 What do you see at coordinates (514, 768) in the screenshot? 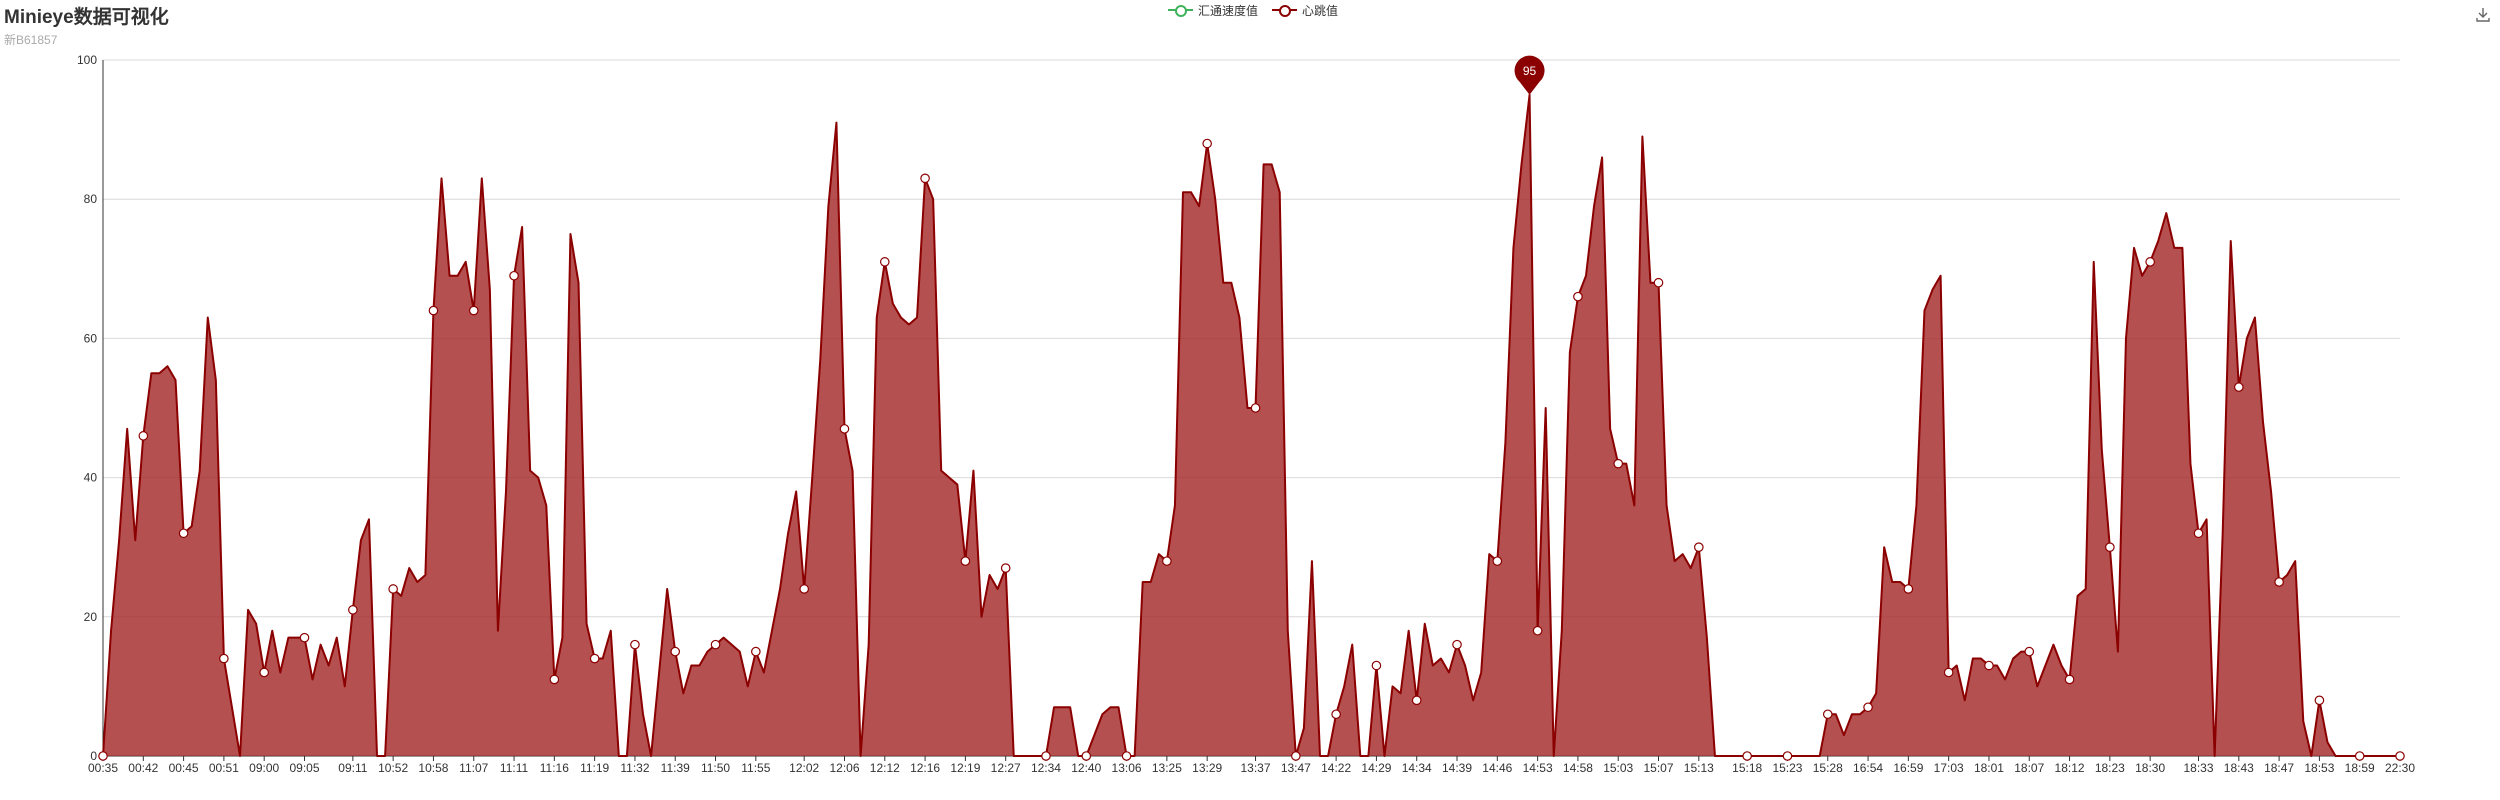
I see `x-tick-label: 11:11` at bounding box center [514, 768].